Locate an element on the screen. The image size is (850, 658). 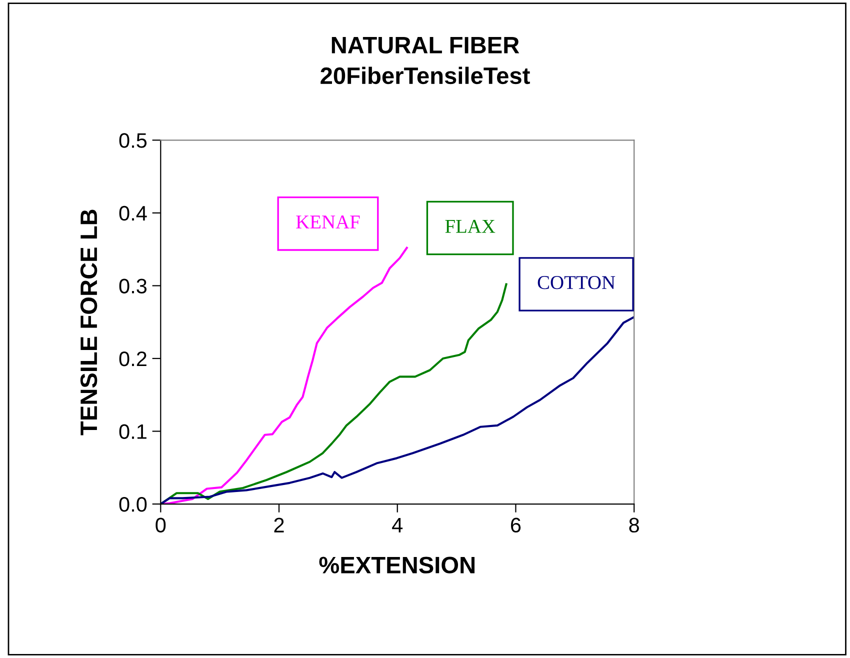
y-tick-label: 0.2 is located at coordinates (132, 358).